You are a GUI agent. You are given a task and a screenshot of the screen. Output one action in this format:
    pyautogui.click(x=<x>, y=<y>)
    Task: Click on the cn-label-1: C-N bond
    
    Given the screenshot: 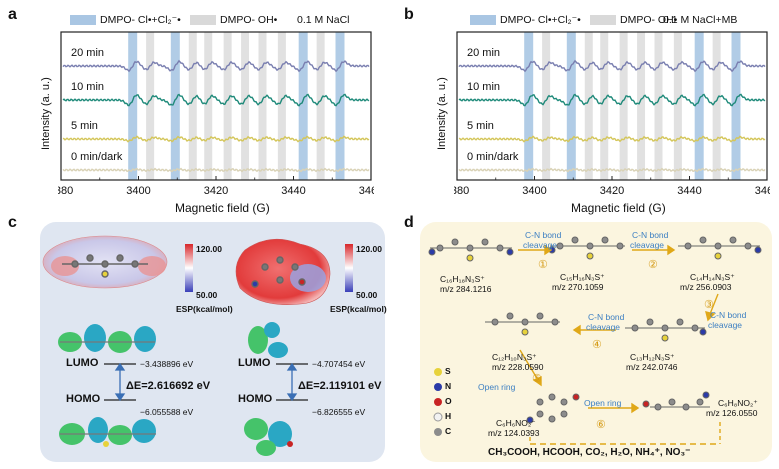 What is the action you would take?
    pyautogui.click(x=543, y=235)
    